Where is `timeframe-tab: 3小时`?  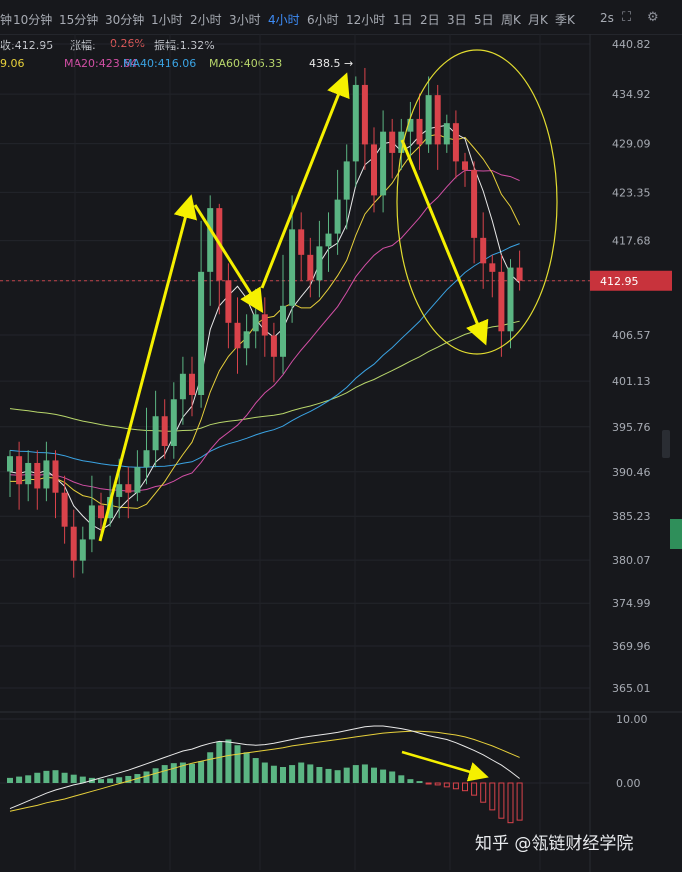 timeframe-tab: 3小时 is located at coordinates (245, 20).